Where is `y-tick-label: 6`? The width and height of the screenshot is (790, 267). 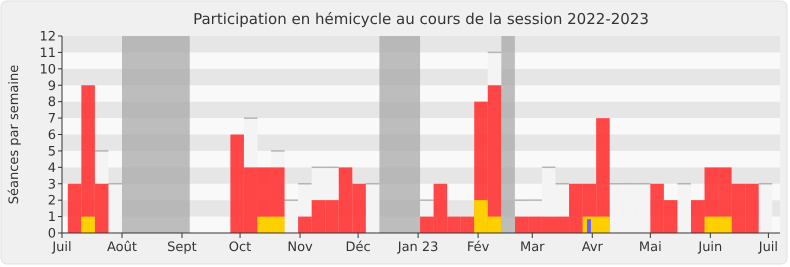
y-tick-label: 6 is located at coordinates (52, 136).